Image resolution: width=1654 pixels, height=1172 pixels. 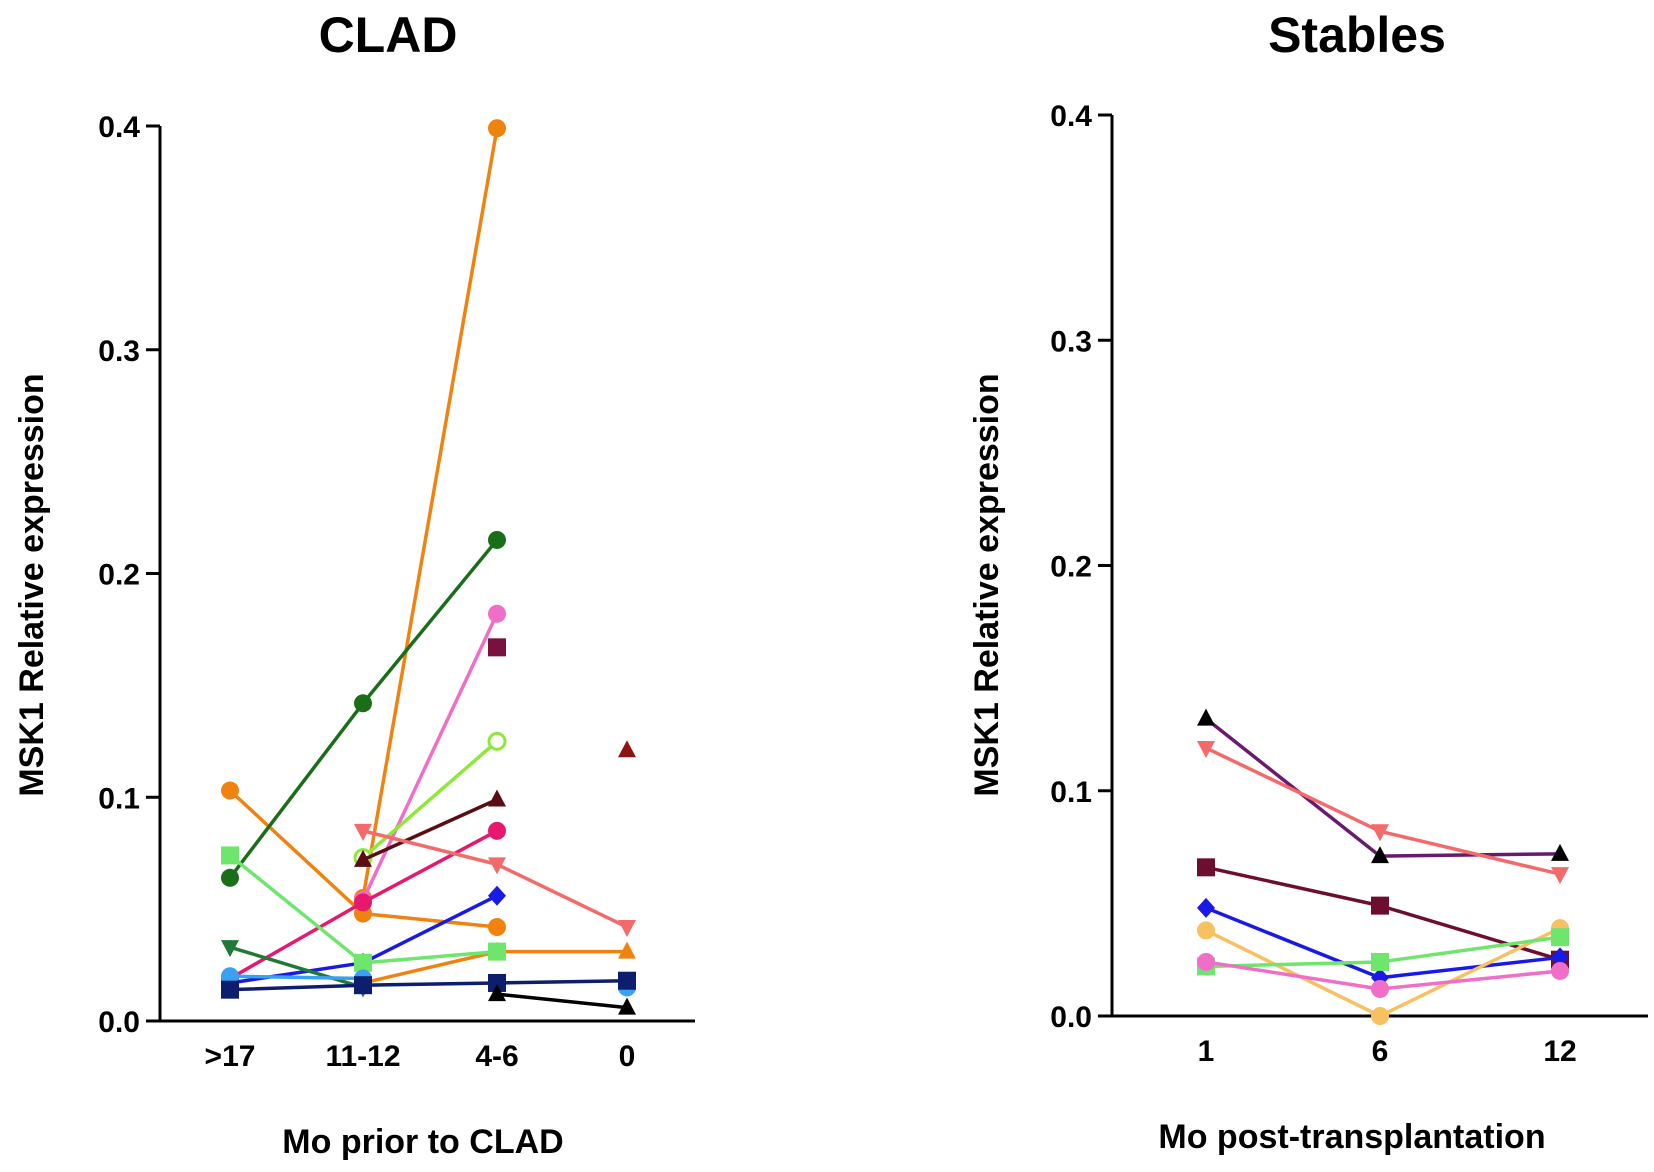 What do you see at coordinates (1071, 341) in the screenshot?
I see `stables-y-tick-label: 0.3` at bounding box center [1071, 341].